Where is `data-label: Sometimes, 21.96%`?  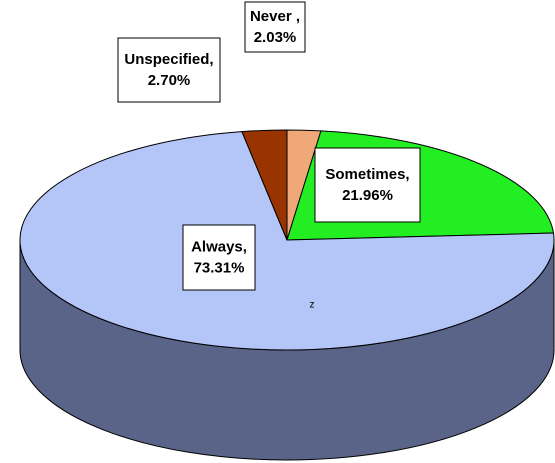
data-label: Sometimes, 21.96% is located at coordinates (367, 185).